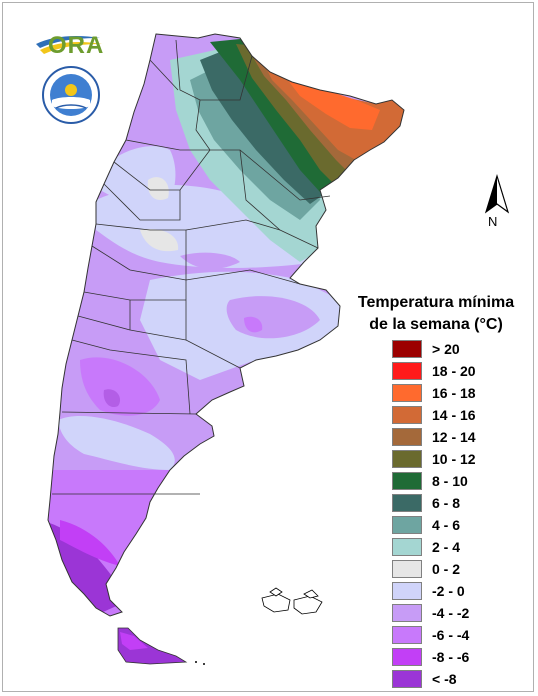  What do you see at coordinates (446, 525) in the screenshot?
I see `legend-label: 4 - 6` at bounding box center [446, 525].